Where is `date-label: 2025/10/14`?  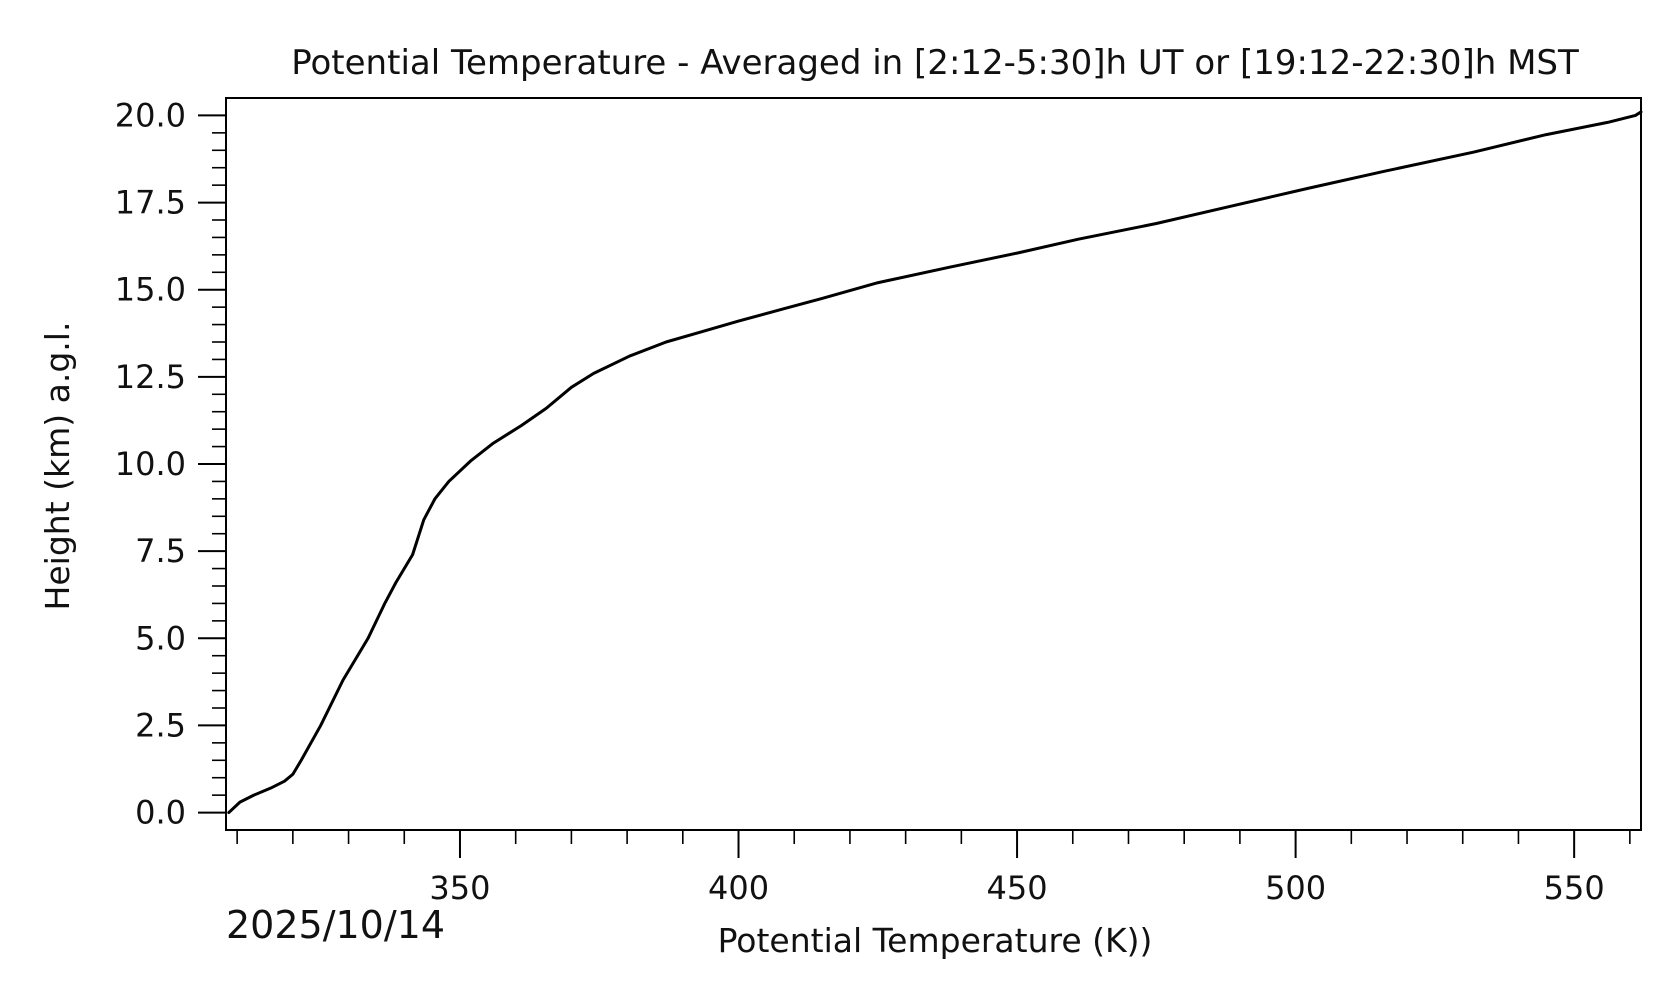
date-label: 2025/10/14 is located at coordinates (335, 925).